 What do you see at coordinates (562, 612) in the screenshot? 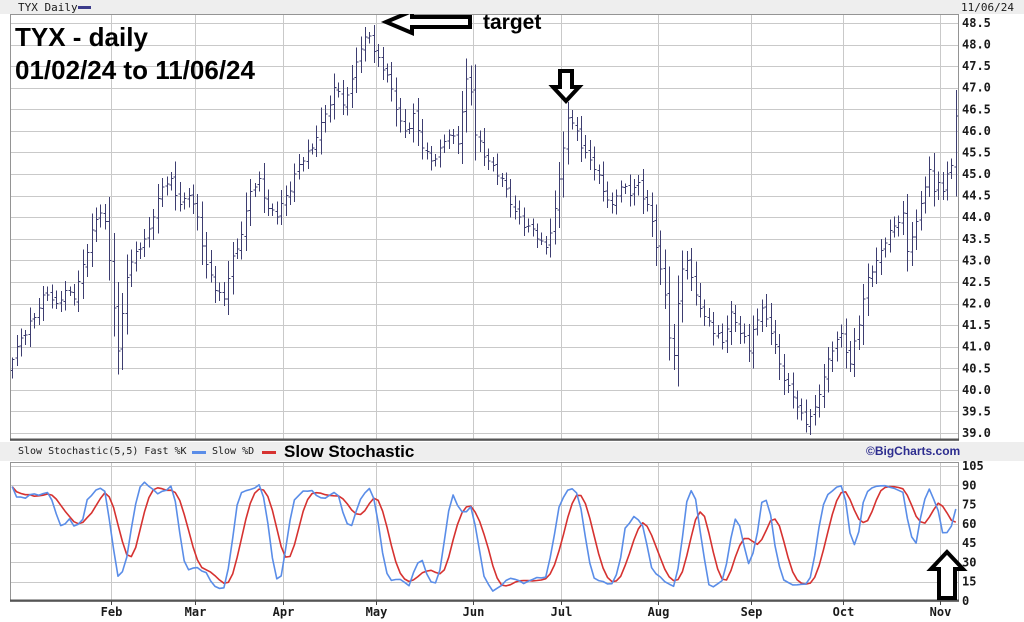
I see `svg-text: Jul` at bounding box center [562, 612].